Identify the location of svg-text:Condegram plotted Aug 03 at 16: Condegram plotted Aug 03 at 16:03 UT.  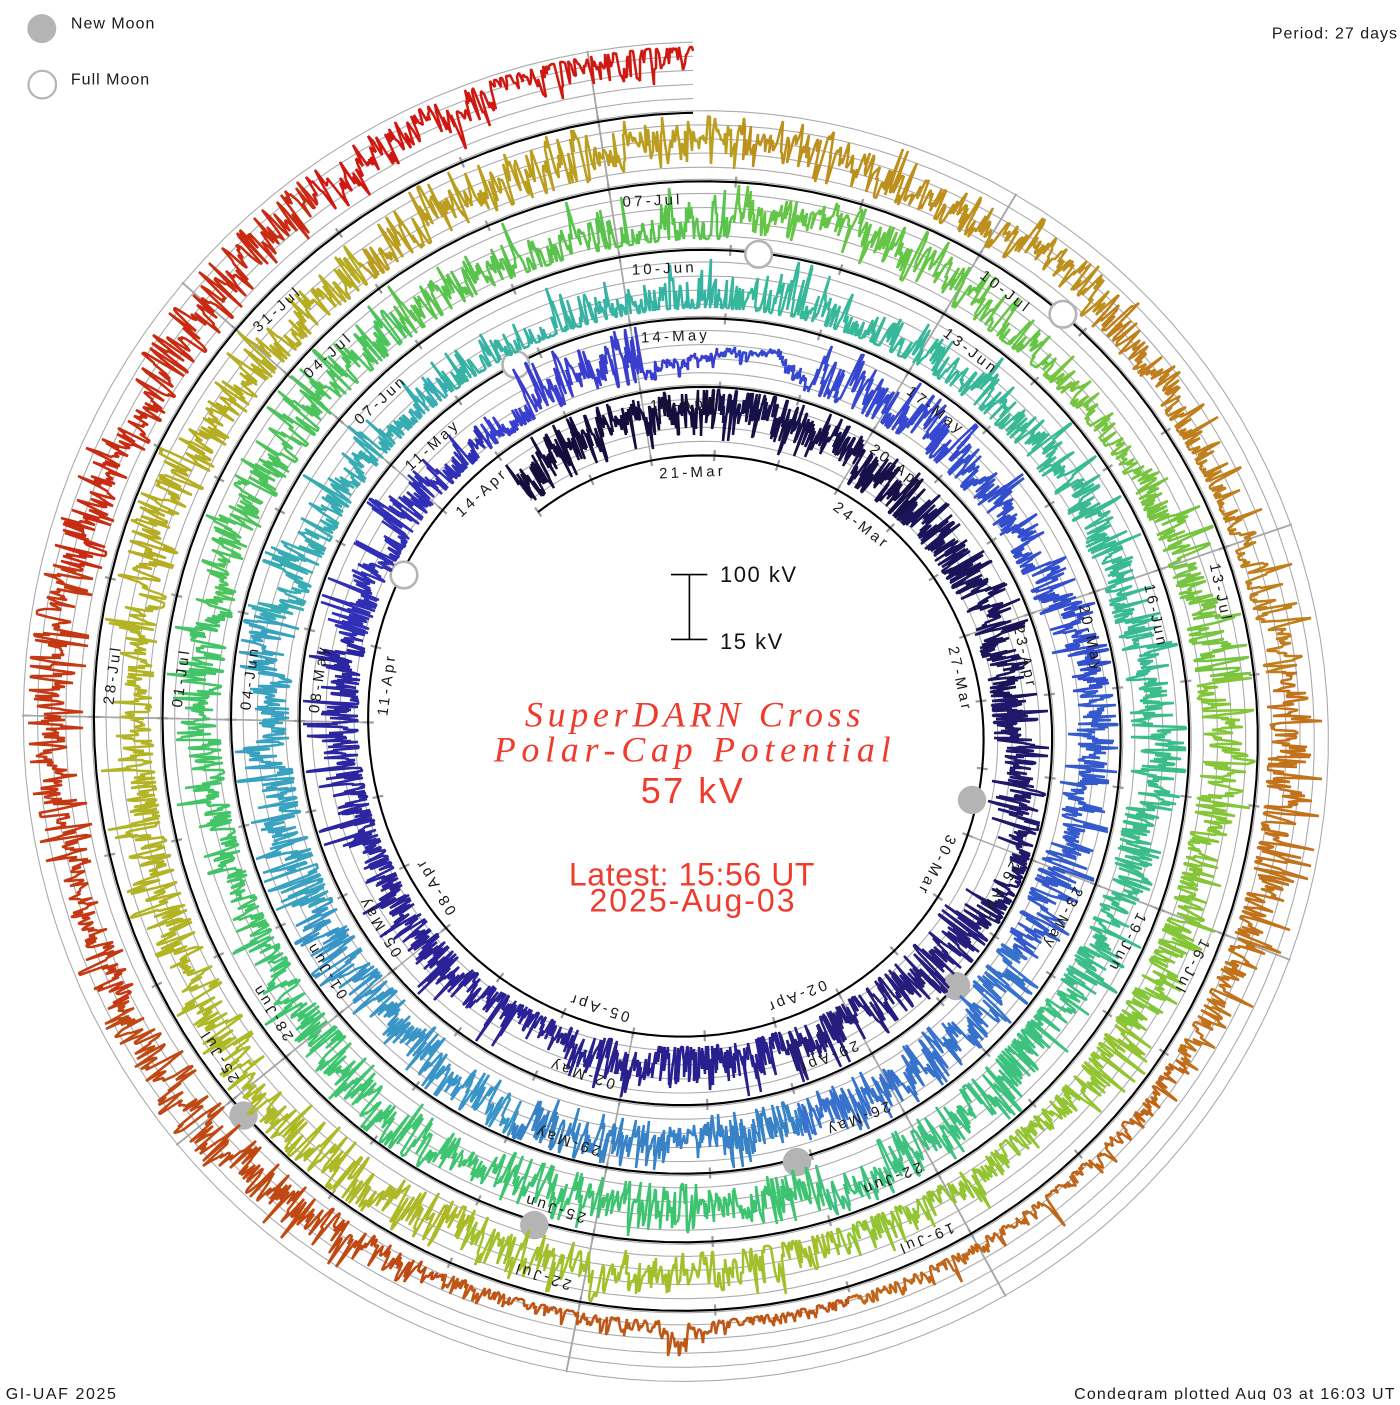
(1235, 1393).